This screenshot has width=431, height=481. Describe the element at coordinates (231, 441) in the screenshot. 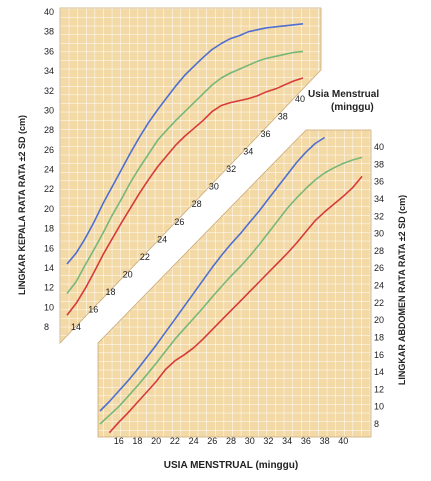

I see `abdomen-x-tick-label: 28` at that location.